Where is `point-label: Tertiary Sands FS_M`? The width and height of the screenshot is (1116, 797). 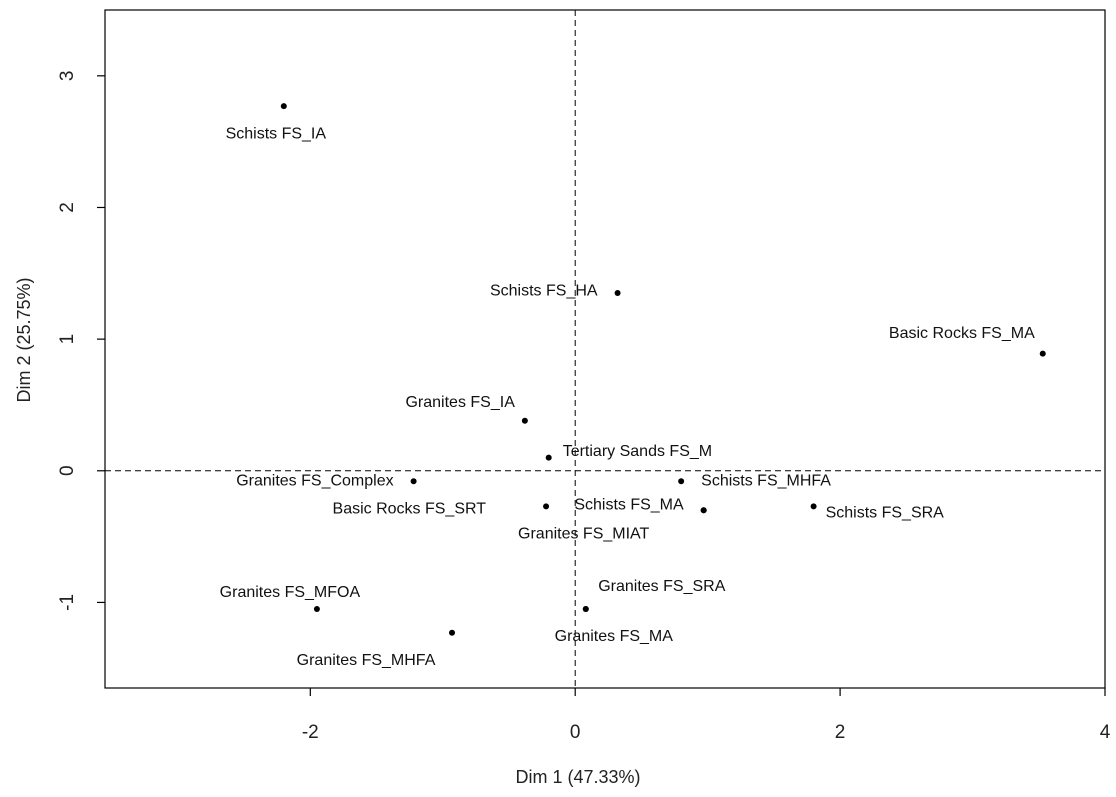
point-label: Tertiary Sands FS_M is located at coordinates (637, 451).